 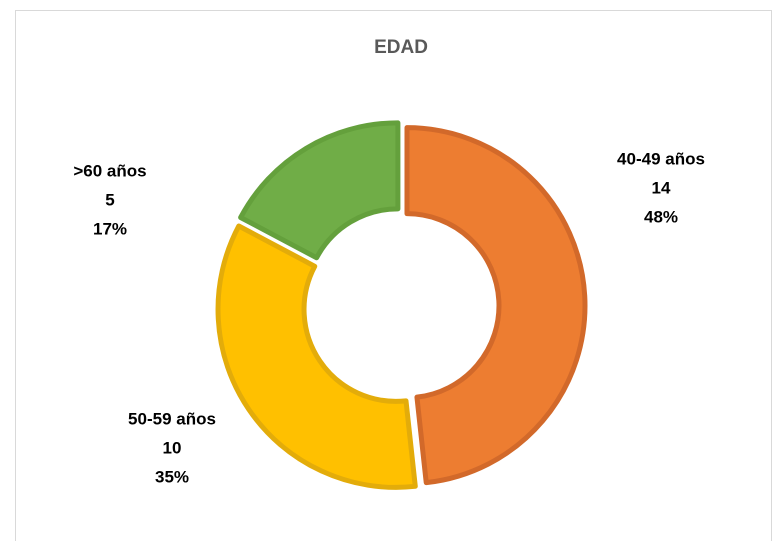 What do you see at coordinates (172, 418) in the screenshot?
I see `slice-category-label: 50-59 años` at bounding box center [172, 418].